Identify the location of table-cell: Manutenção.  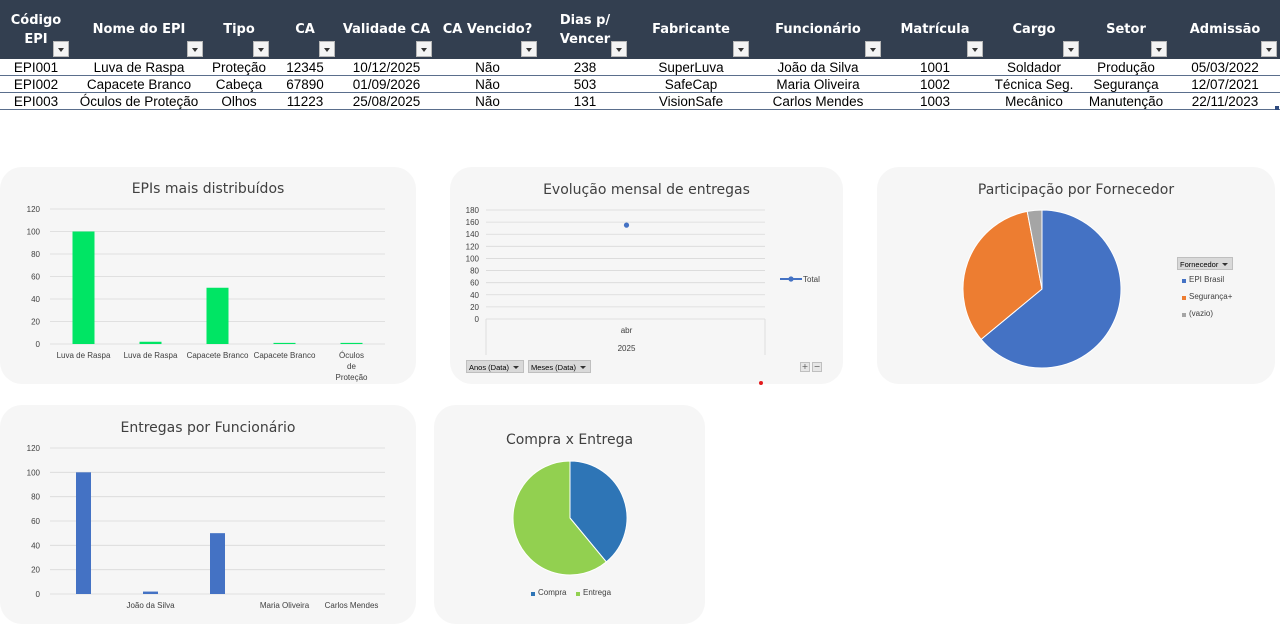
(1126, 101).